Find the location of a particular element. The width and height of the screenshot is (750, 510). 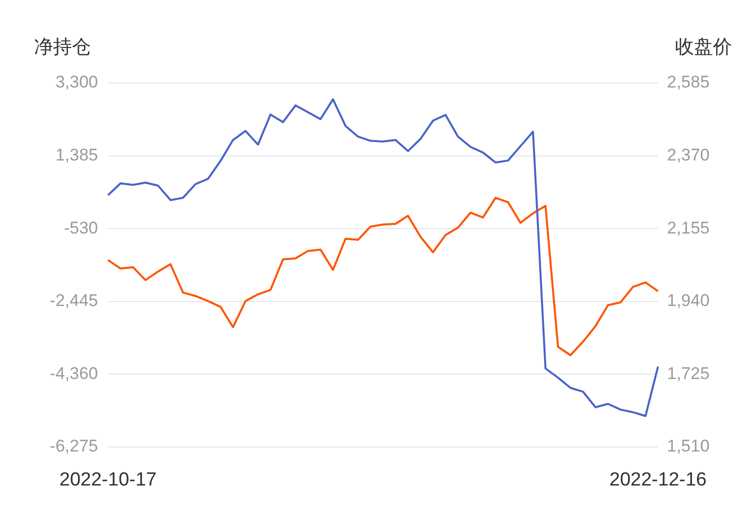

y2-axis-title: 收盘价 is located at coordinates (703, 47).